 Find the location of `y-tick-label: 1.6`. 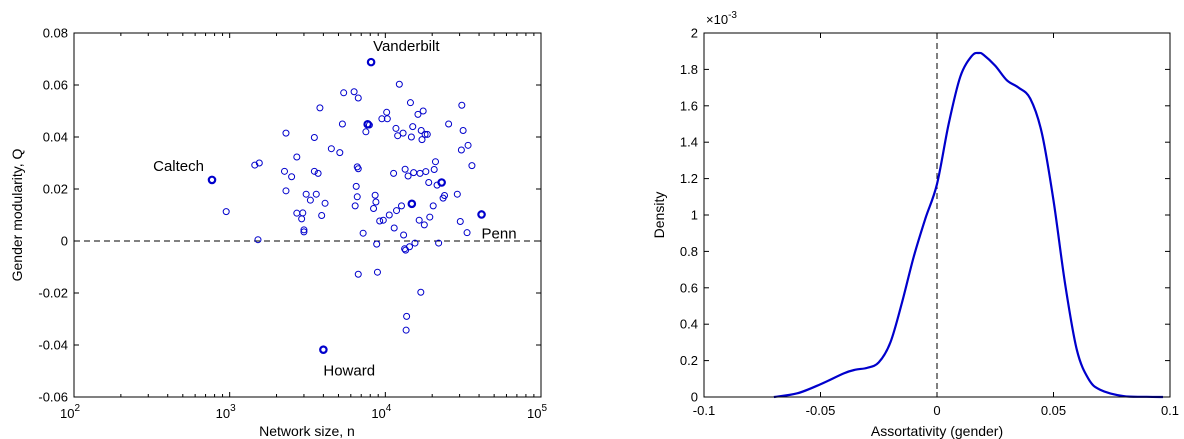

y-tick-label: 1.6 is located at coordinates (689, 105).